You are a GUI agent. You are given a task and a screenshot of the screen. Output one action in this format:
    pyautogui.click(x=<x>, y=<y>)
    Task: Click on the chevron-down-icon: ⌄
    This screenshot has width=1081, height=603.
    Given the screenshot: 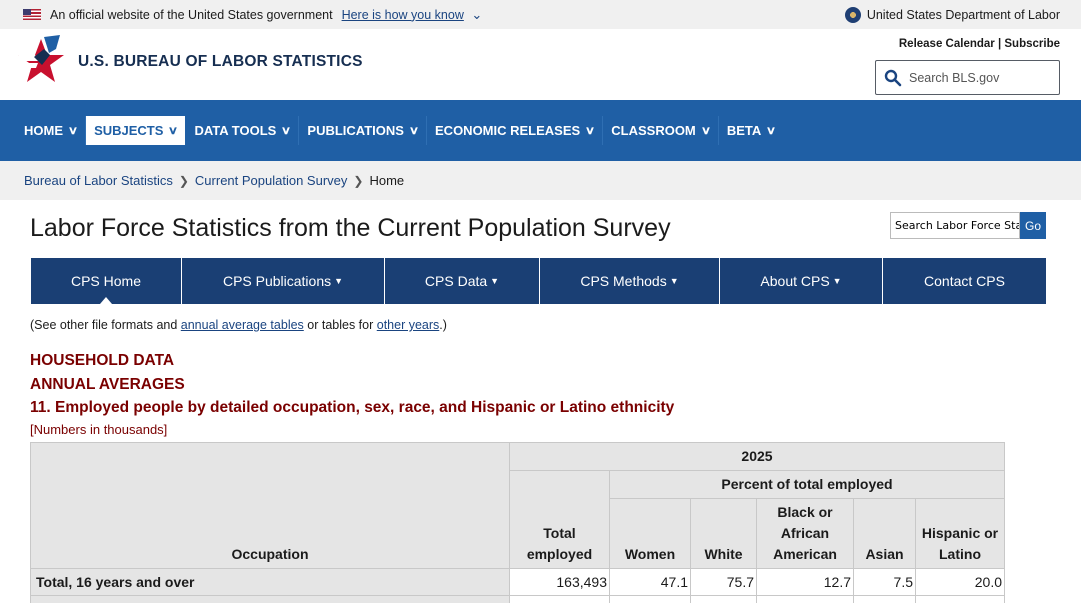 What is the action you would take?
    pyautogui.click(x=477, y=14)
    